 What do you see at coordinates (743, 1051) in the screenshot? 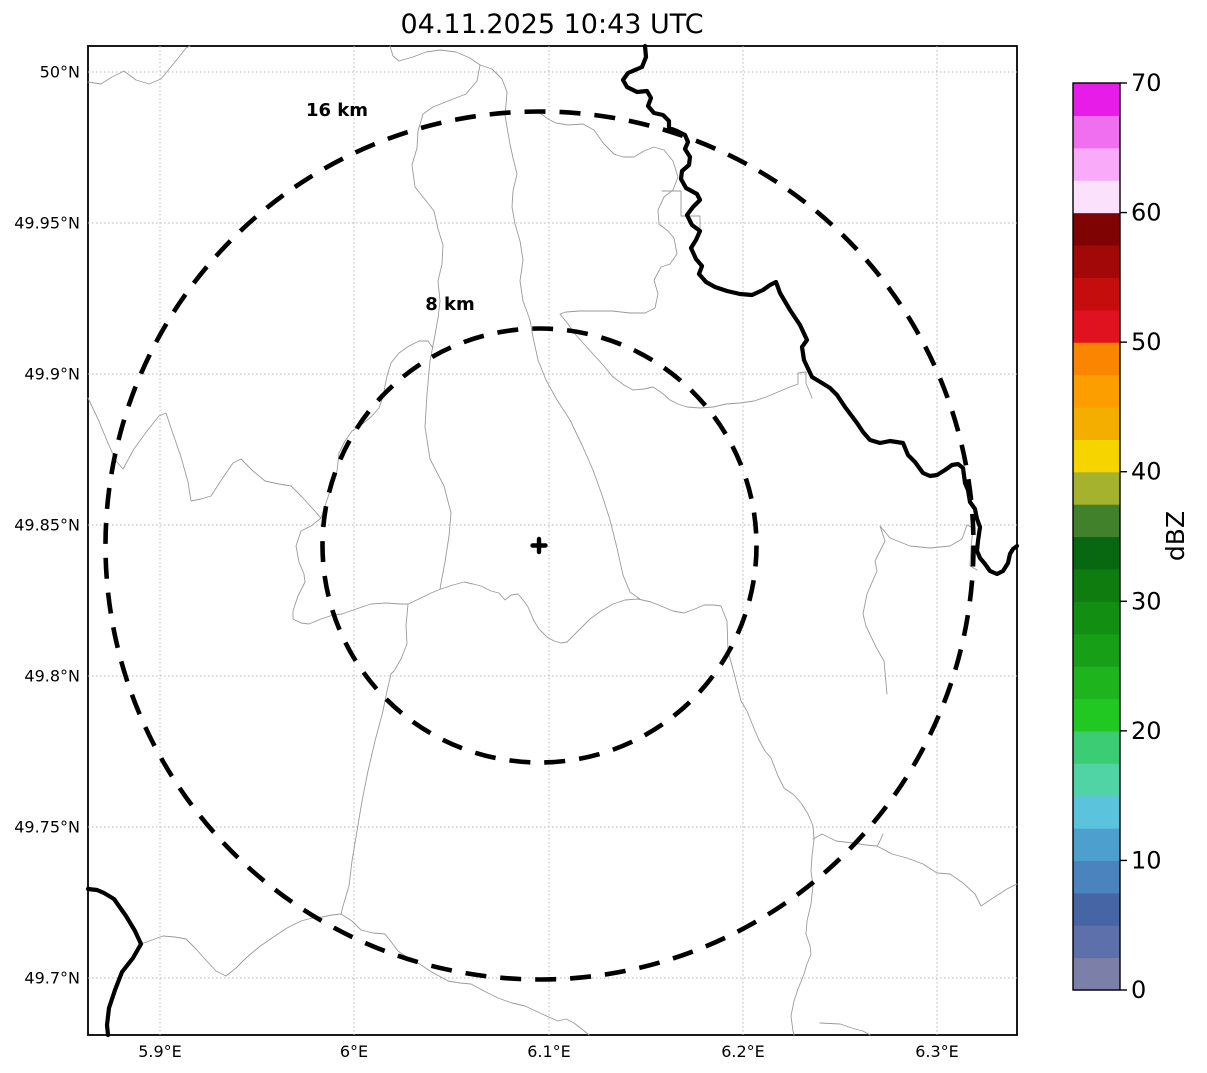
I see `x-tick-label: 6.2°E` at bounding box center [743, 1051].